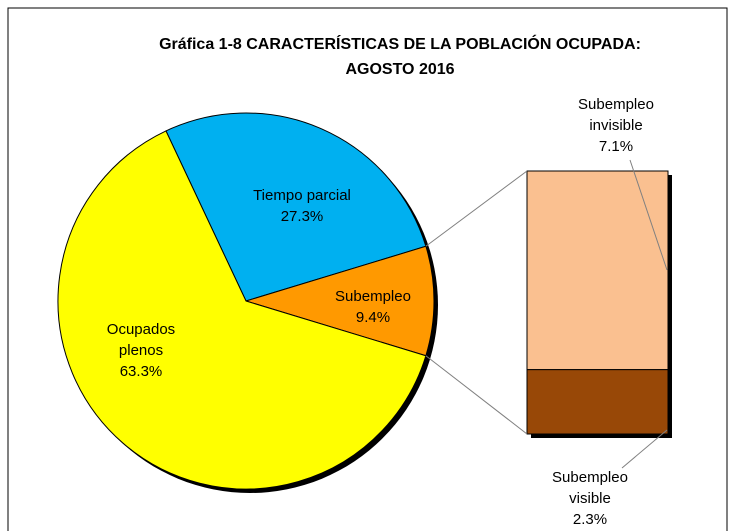  Describe the element at coordinates (302, 216) in the screenshot. I see `value-label: 27.3%` at that location.